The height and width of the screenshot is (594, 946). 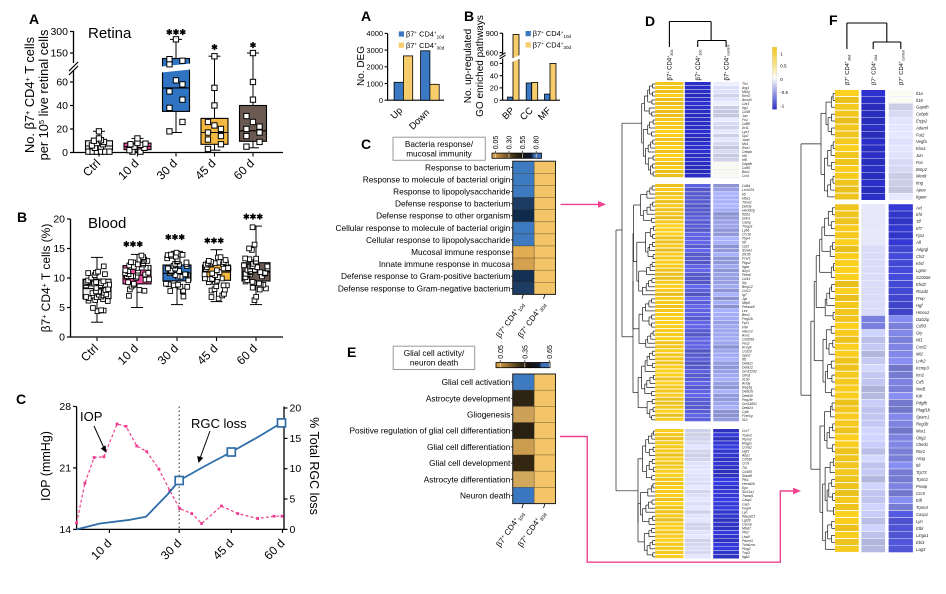 I want to click on svg-text: 2000, so click(x=374, y=67).